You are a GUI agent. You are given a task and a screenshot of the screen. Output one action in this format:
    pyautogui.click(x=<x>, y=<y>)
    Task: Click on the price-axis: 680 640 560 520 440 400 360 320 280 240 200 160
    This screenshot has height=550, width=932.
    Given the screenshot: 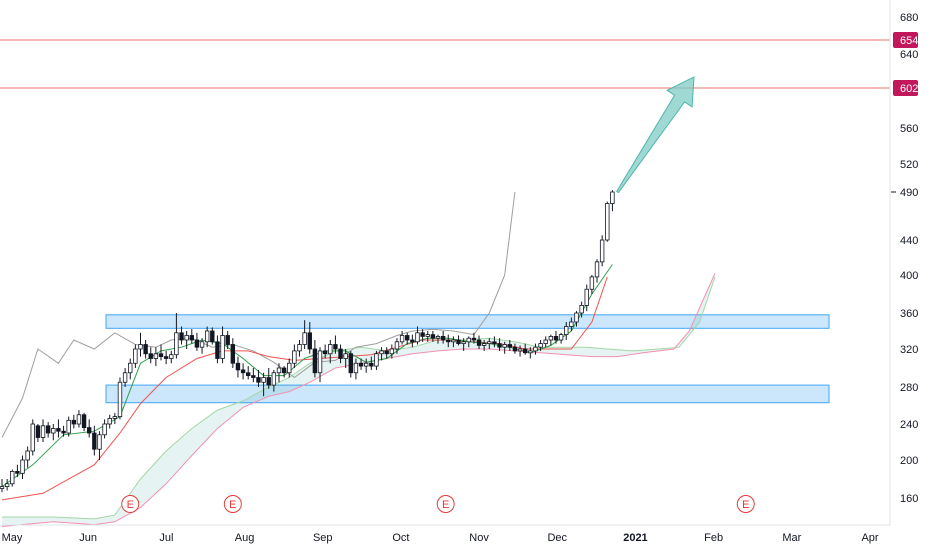 What is the action you would take?
    pyautogui.click(x=909, y=258)
    